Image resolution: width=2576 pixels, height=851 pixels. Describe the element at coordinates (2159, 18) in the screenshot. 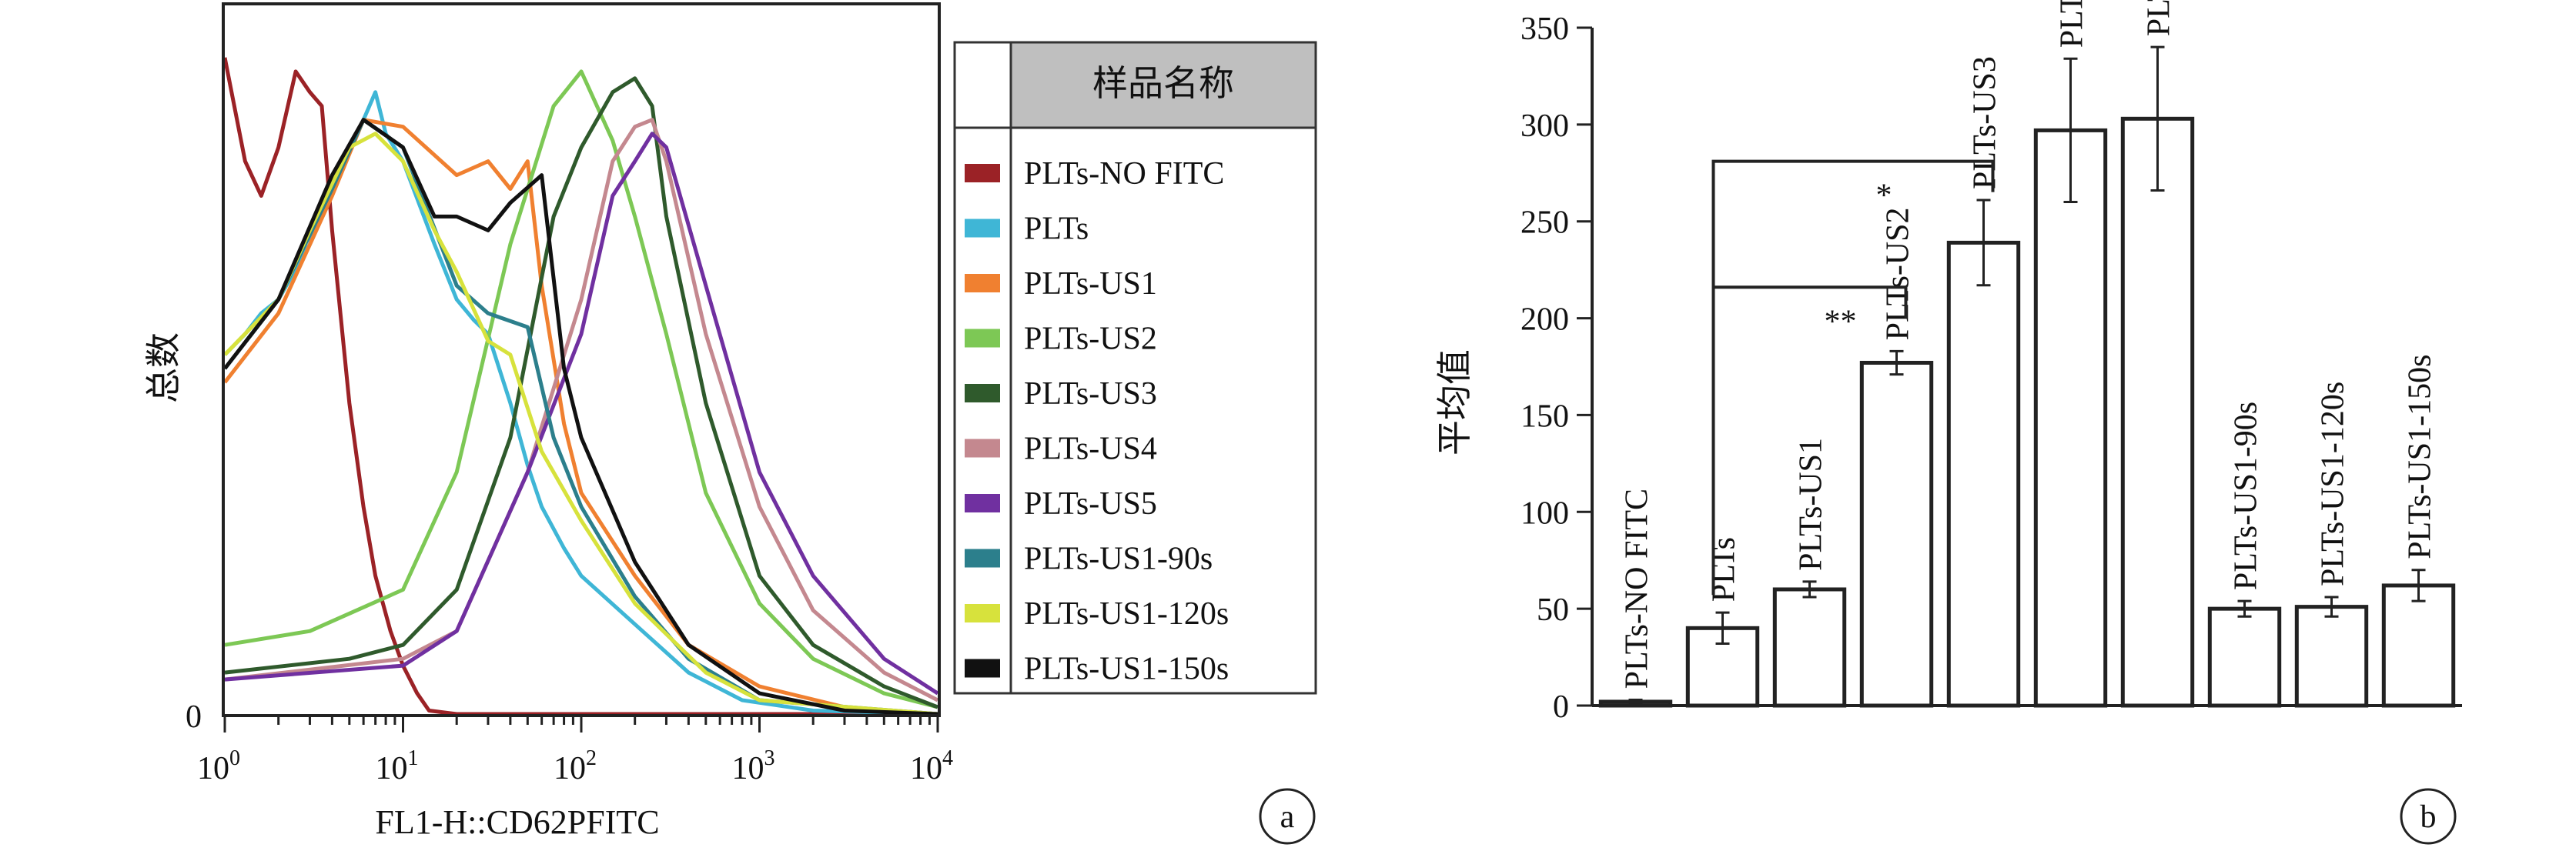

I see `bar-category-label-plts-us5: PLTs-US5` at that location.